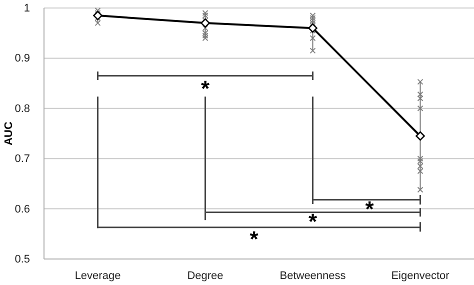 Image resolution: width=474 pixels, height=285 pixels. I want to click on y-tick-label: 1, so click(27, 8).